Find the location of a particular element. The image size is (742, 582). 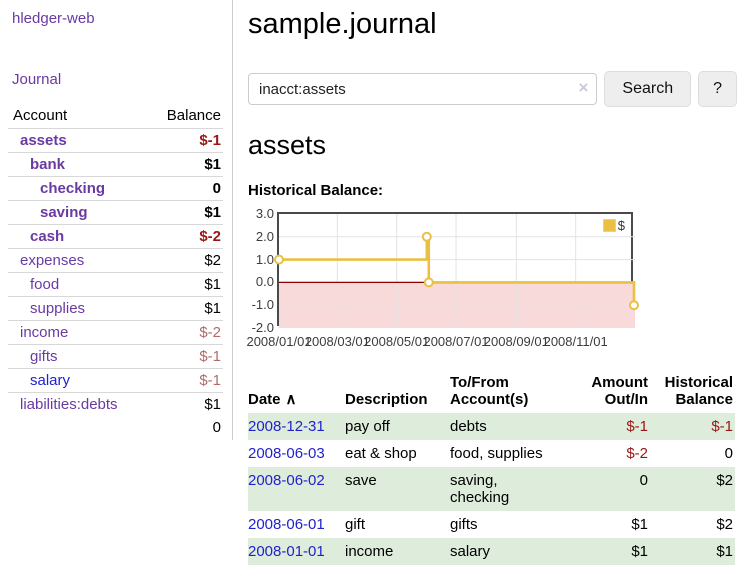

register-header-date: Date ∧ is located at coordinates (296, 392).